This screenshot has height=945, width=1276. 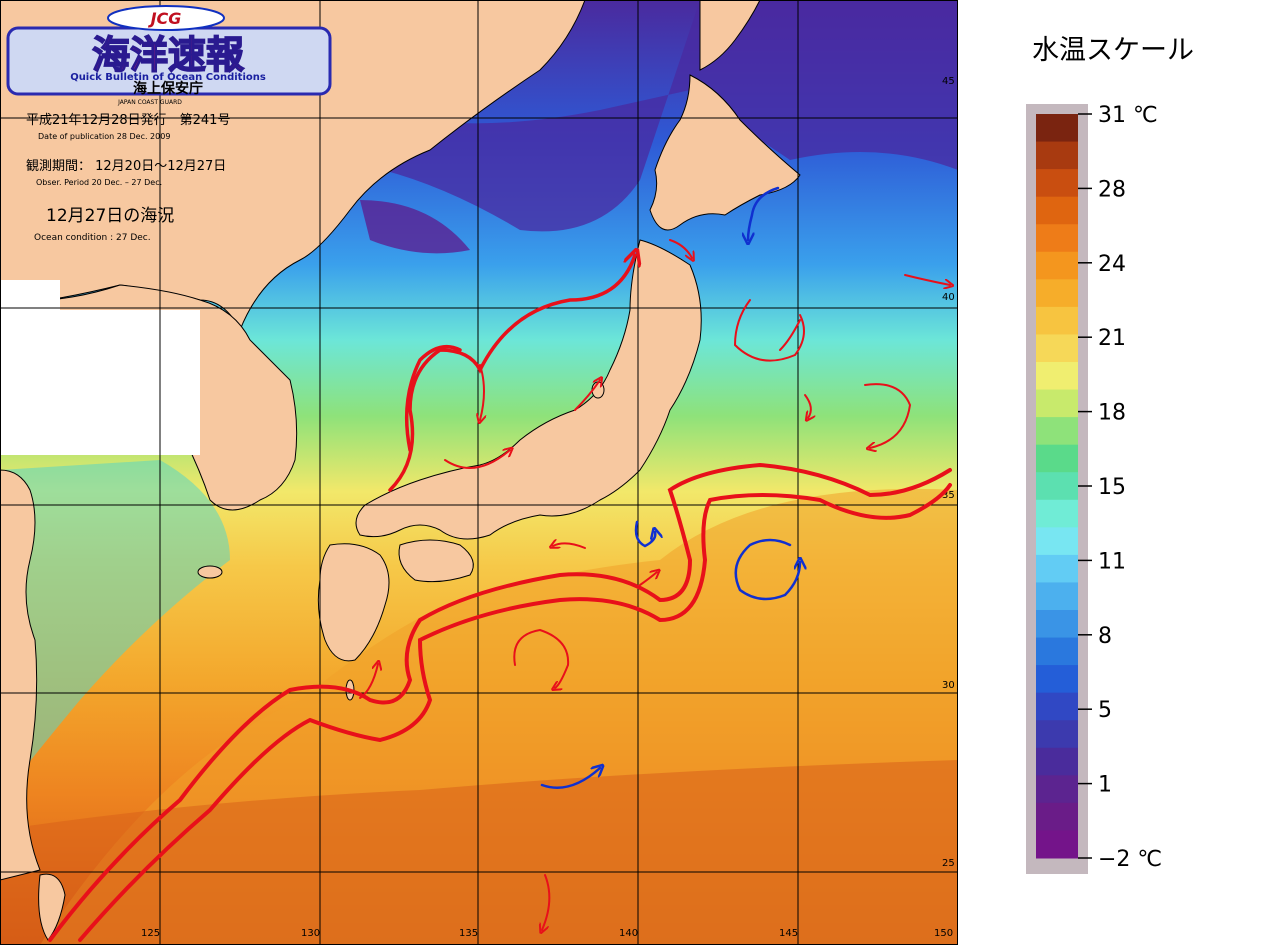 What do you see at coordinates (1113, 50) in the screenshot?
I see `scale-title: 水温スケール` at bounding box center [1113, 50].